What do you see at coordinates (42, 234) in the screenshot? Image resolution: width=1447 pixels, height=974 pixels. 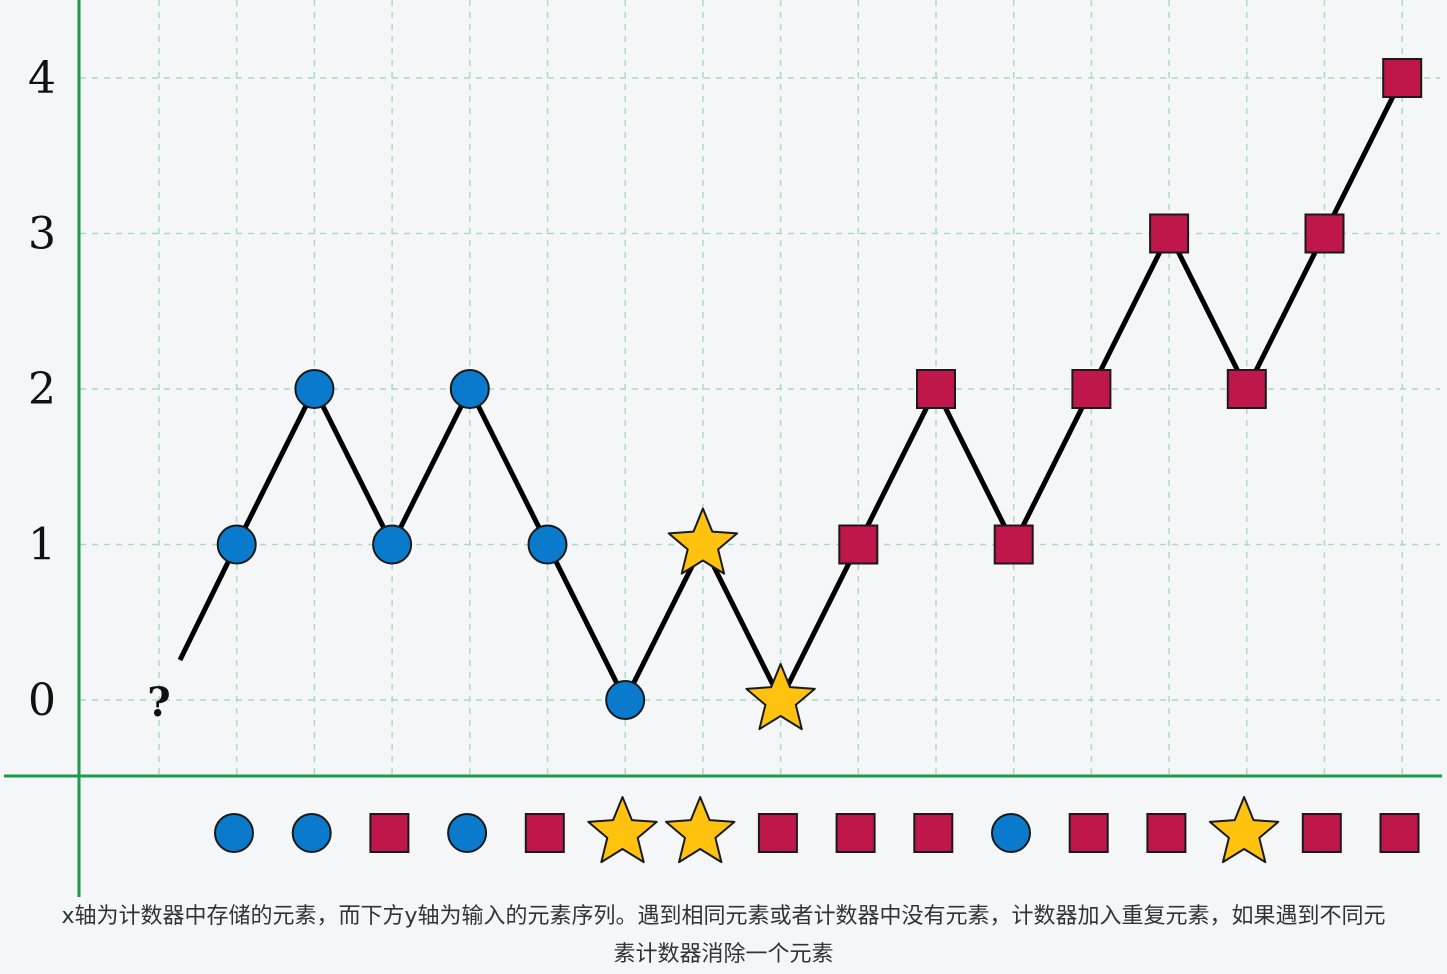 I see `y-tick-label: 3` at bounding box center [42, 234].